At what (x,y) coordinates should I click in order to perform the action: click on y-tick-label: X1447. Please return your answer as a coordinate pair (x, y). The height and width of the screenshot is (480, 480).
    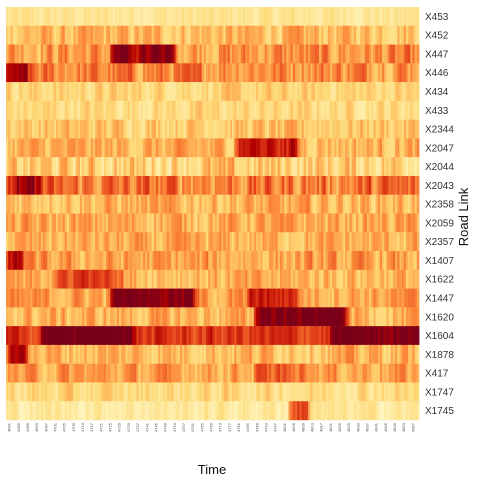
    Looking at the image, I should click on (439, 298).